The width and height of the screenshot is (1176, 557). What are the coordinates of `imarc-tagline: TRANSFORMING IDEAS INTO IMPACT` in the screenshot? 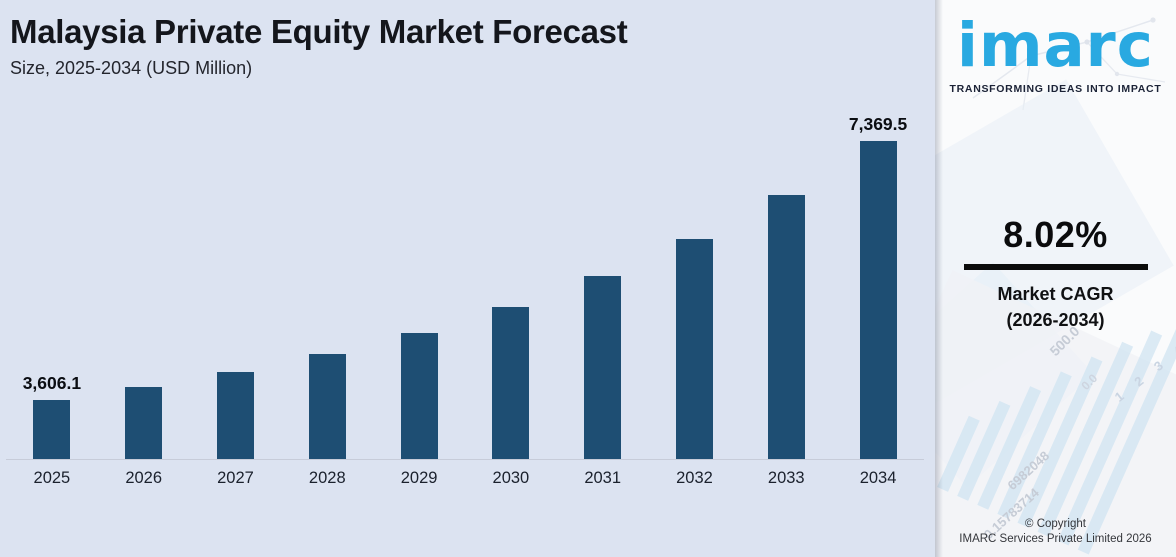 It's located at (1055, 89).